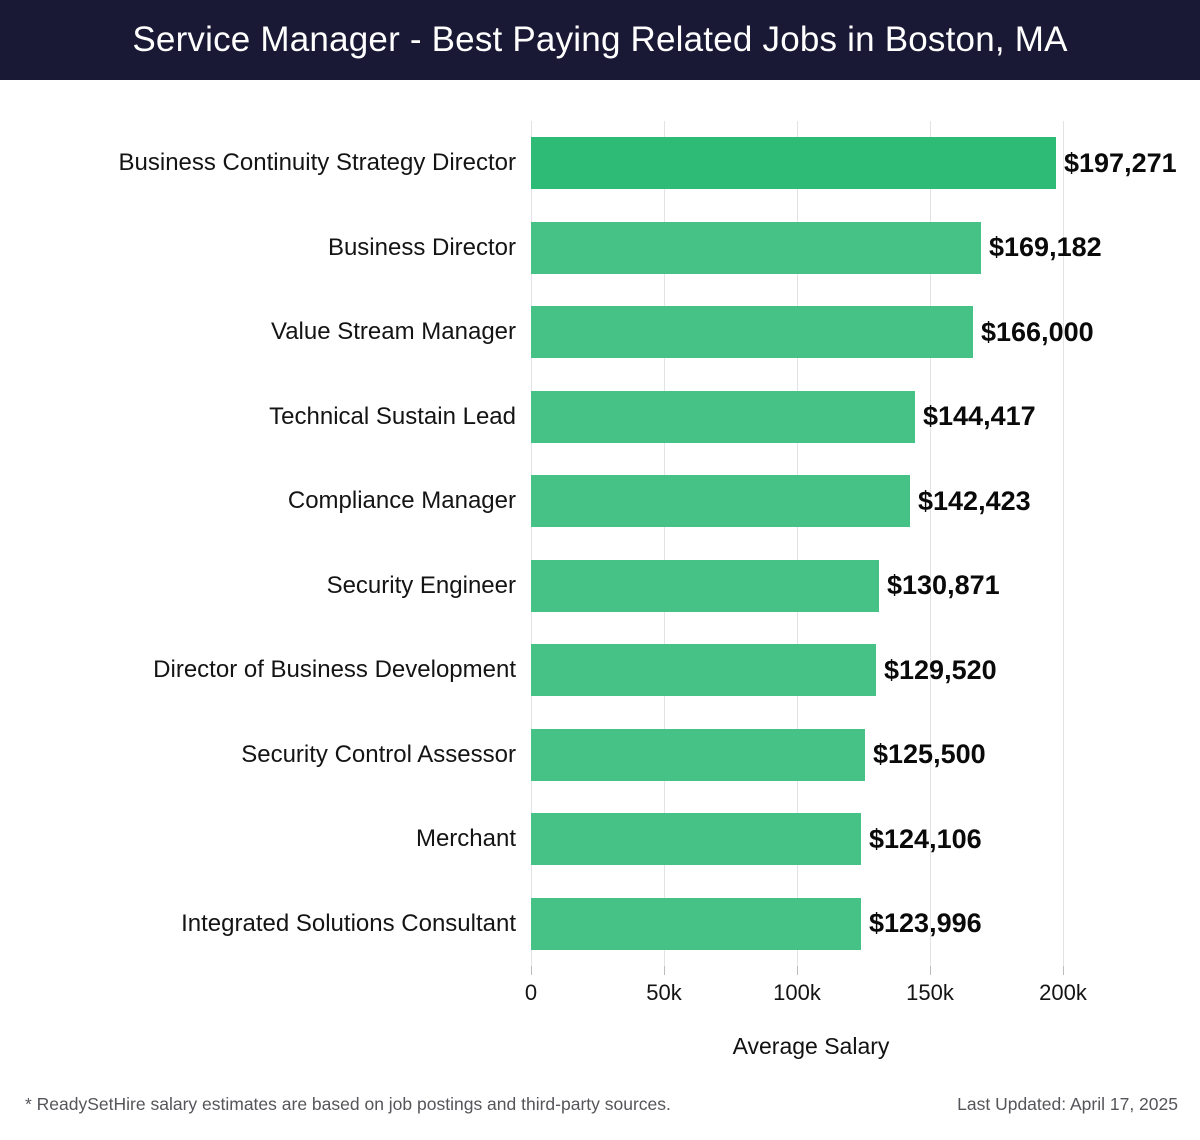 The image size is (1200, 1140). I want to click on bar-zone: $142,423, so click(858, 501).